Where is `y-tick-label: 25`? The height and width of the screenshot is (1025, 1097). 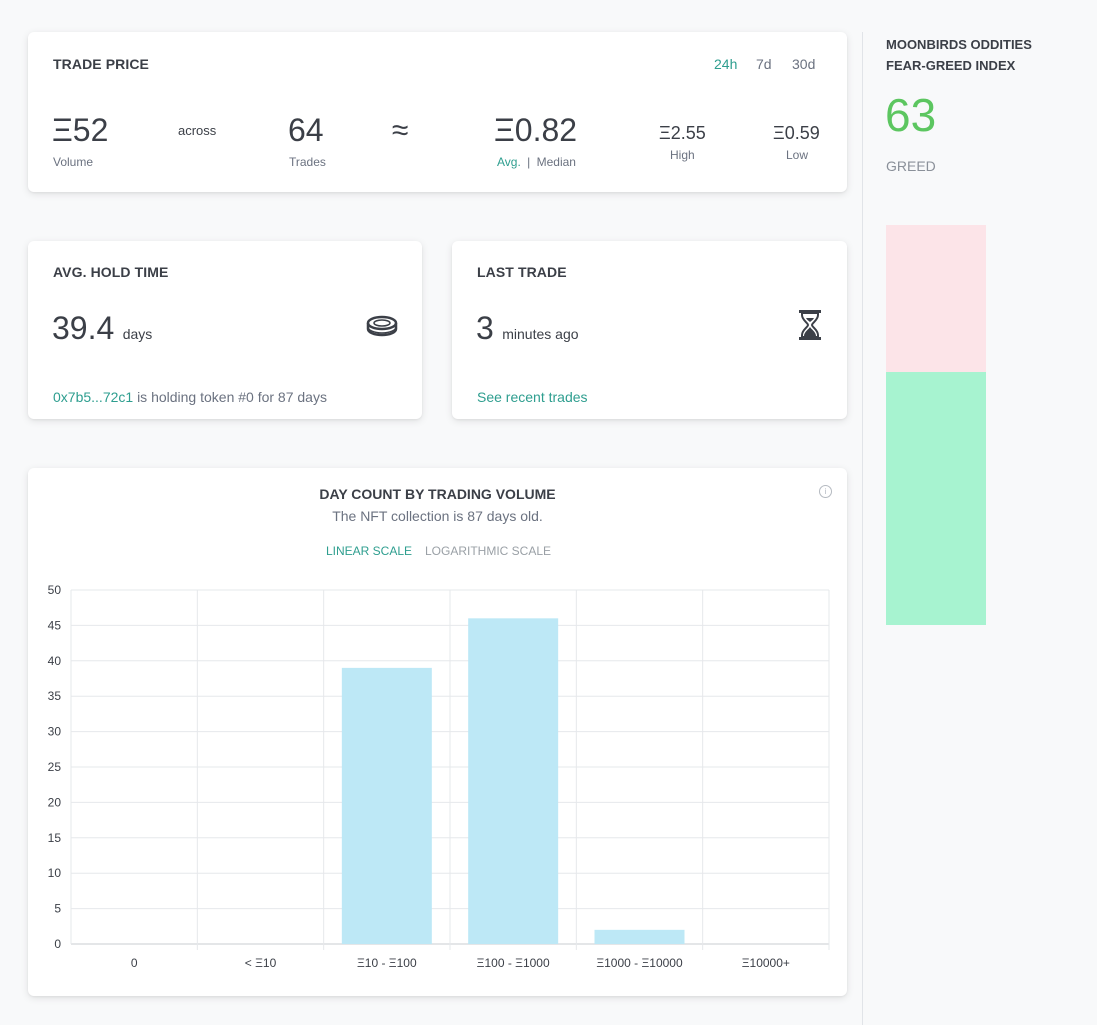
y-tick-label: 25 is located at coordinates (55, 767).